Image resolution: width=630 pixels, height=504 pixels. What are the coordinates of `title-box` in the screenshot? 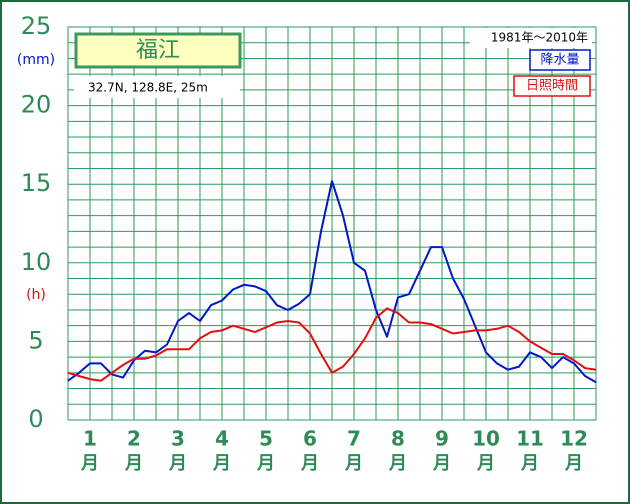 It's located at (158, 50).